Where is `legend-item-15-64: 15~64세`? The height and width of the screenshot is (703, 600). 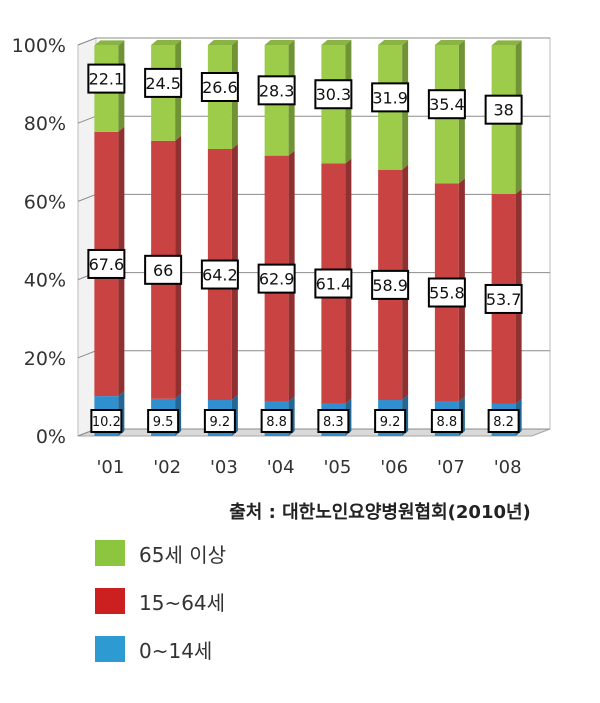 legend-item-15-64: 15~64세 is located at coordinates (160, 601).